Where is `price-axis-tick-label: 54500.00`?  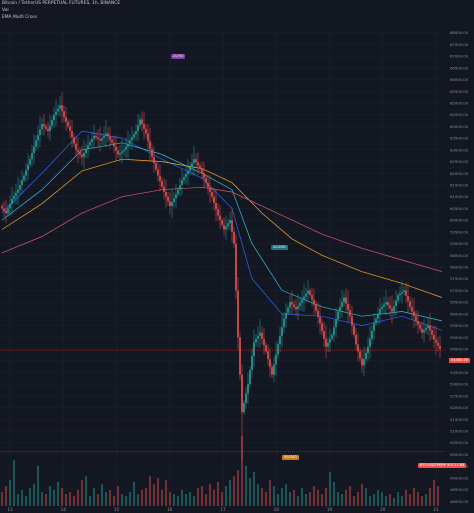 price-axis-tick-label: 54500.00 is located at coordinates (459, 349).